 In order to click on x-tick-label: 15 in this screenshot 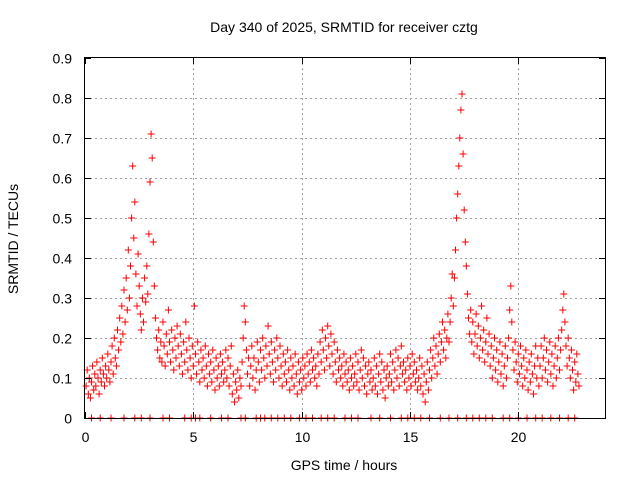, I will do `click(411, 437)`.